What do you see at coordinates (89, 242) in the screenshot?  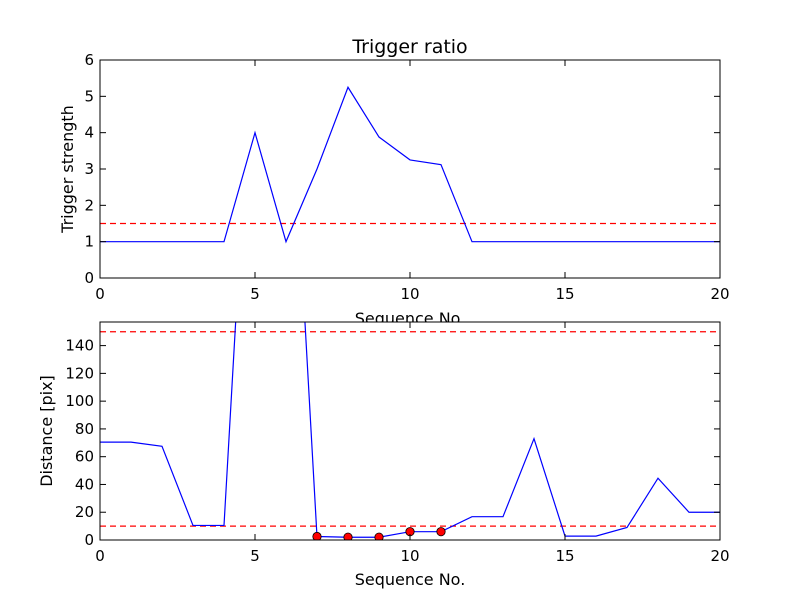 I see `y-tick-label: 1` at bounding box center [89, 242].